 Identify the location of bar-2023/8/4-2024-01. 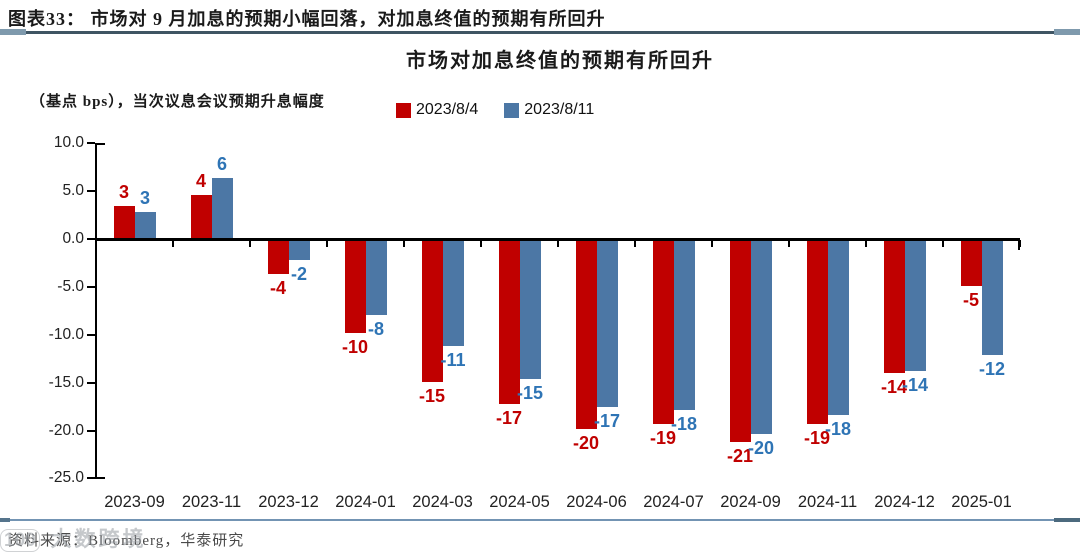
(355, 286).